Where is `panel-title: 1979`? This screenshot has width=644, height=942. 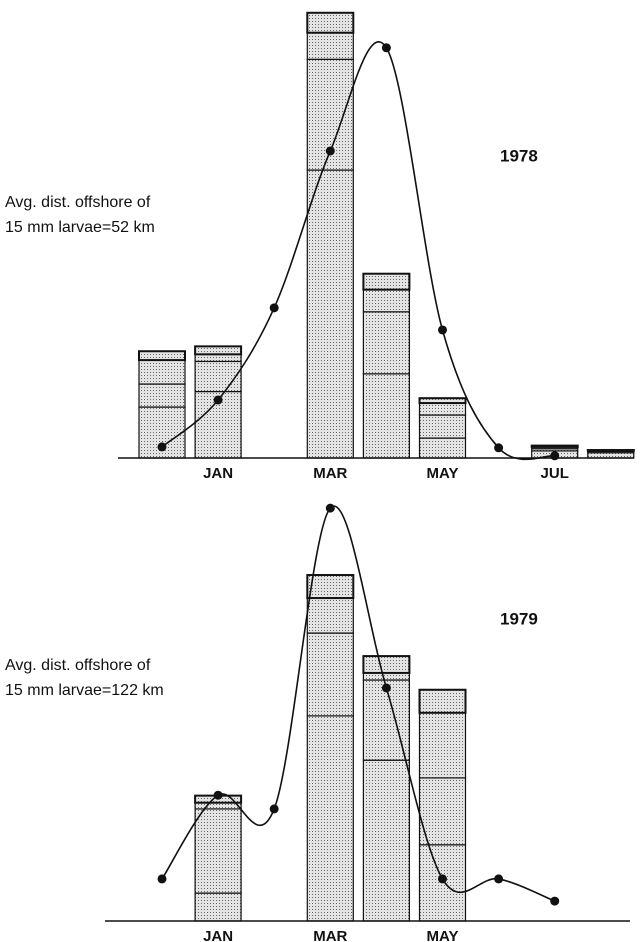
panel-title: 1979 is located at coordinates (519, 618).